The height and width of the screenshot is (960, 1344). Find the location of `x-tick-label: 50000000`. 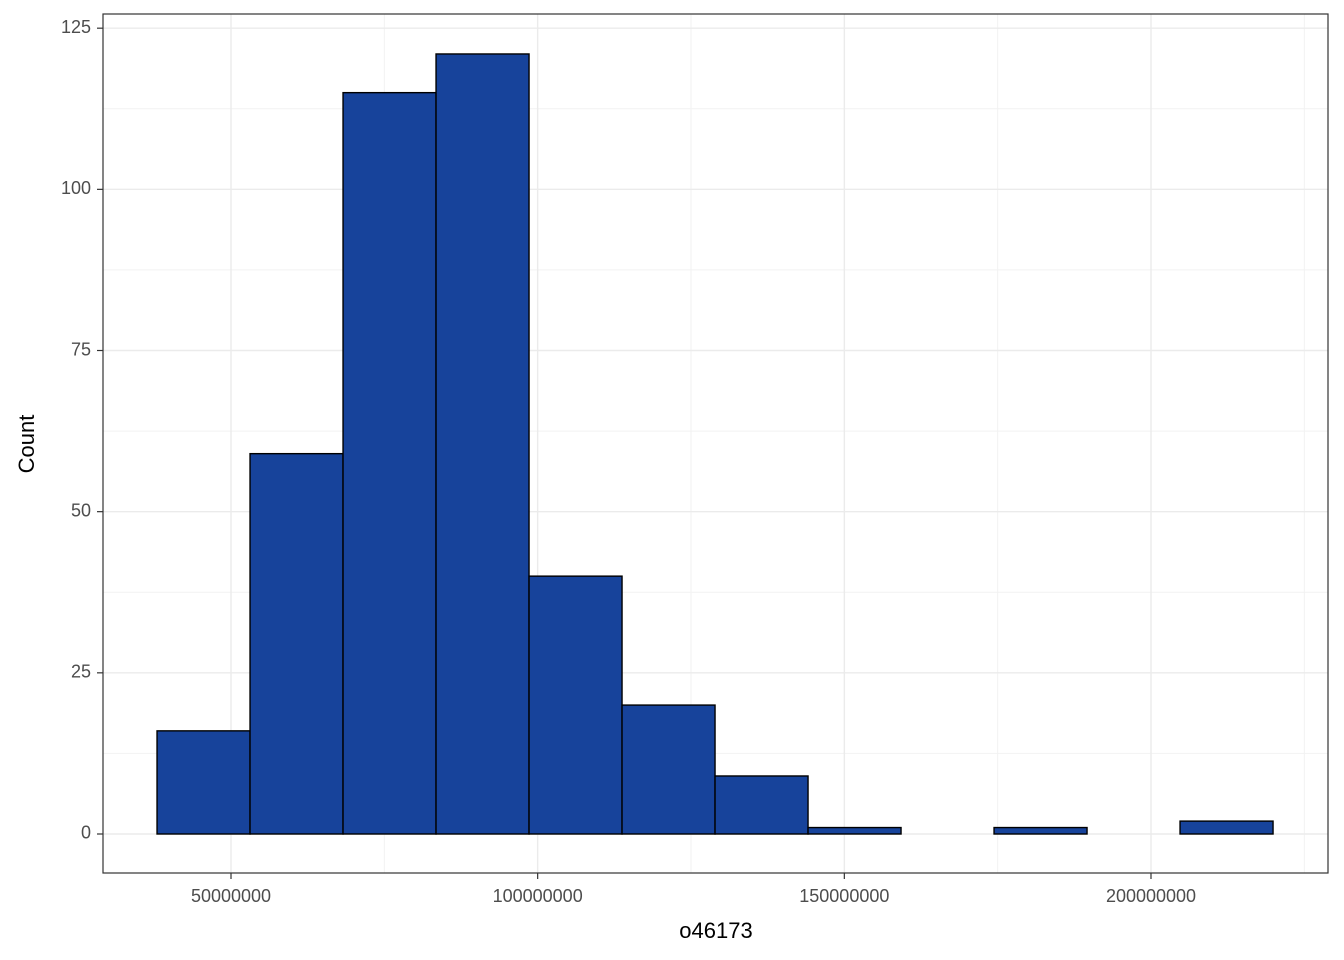

x-tick-label: 50000000 is located at coordinates (231, 896).